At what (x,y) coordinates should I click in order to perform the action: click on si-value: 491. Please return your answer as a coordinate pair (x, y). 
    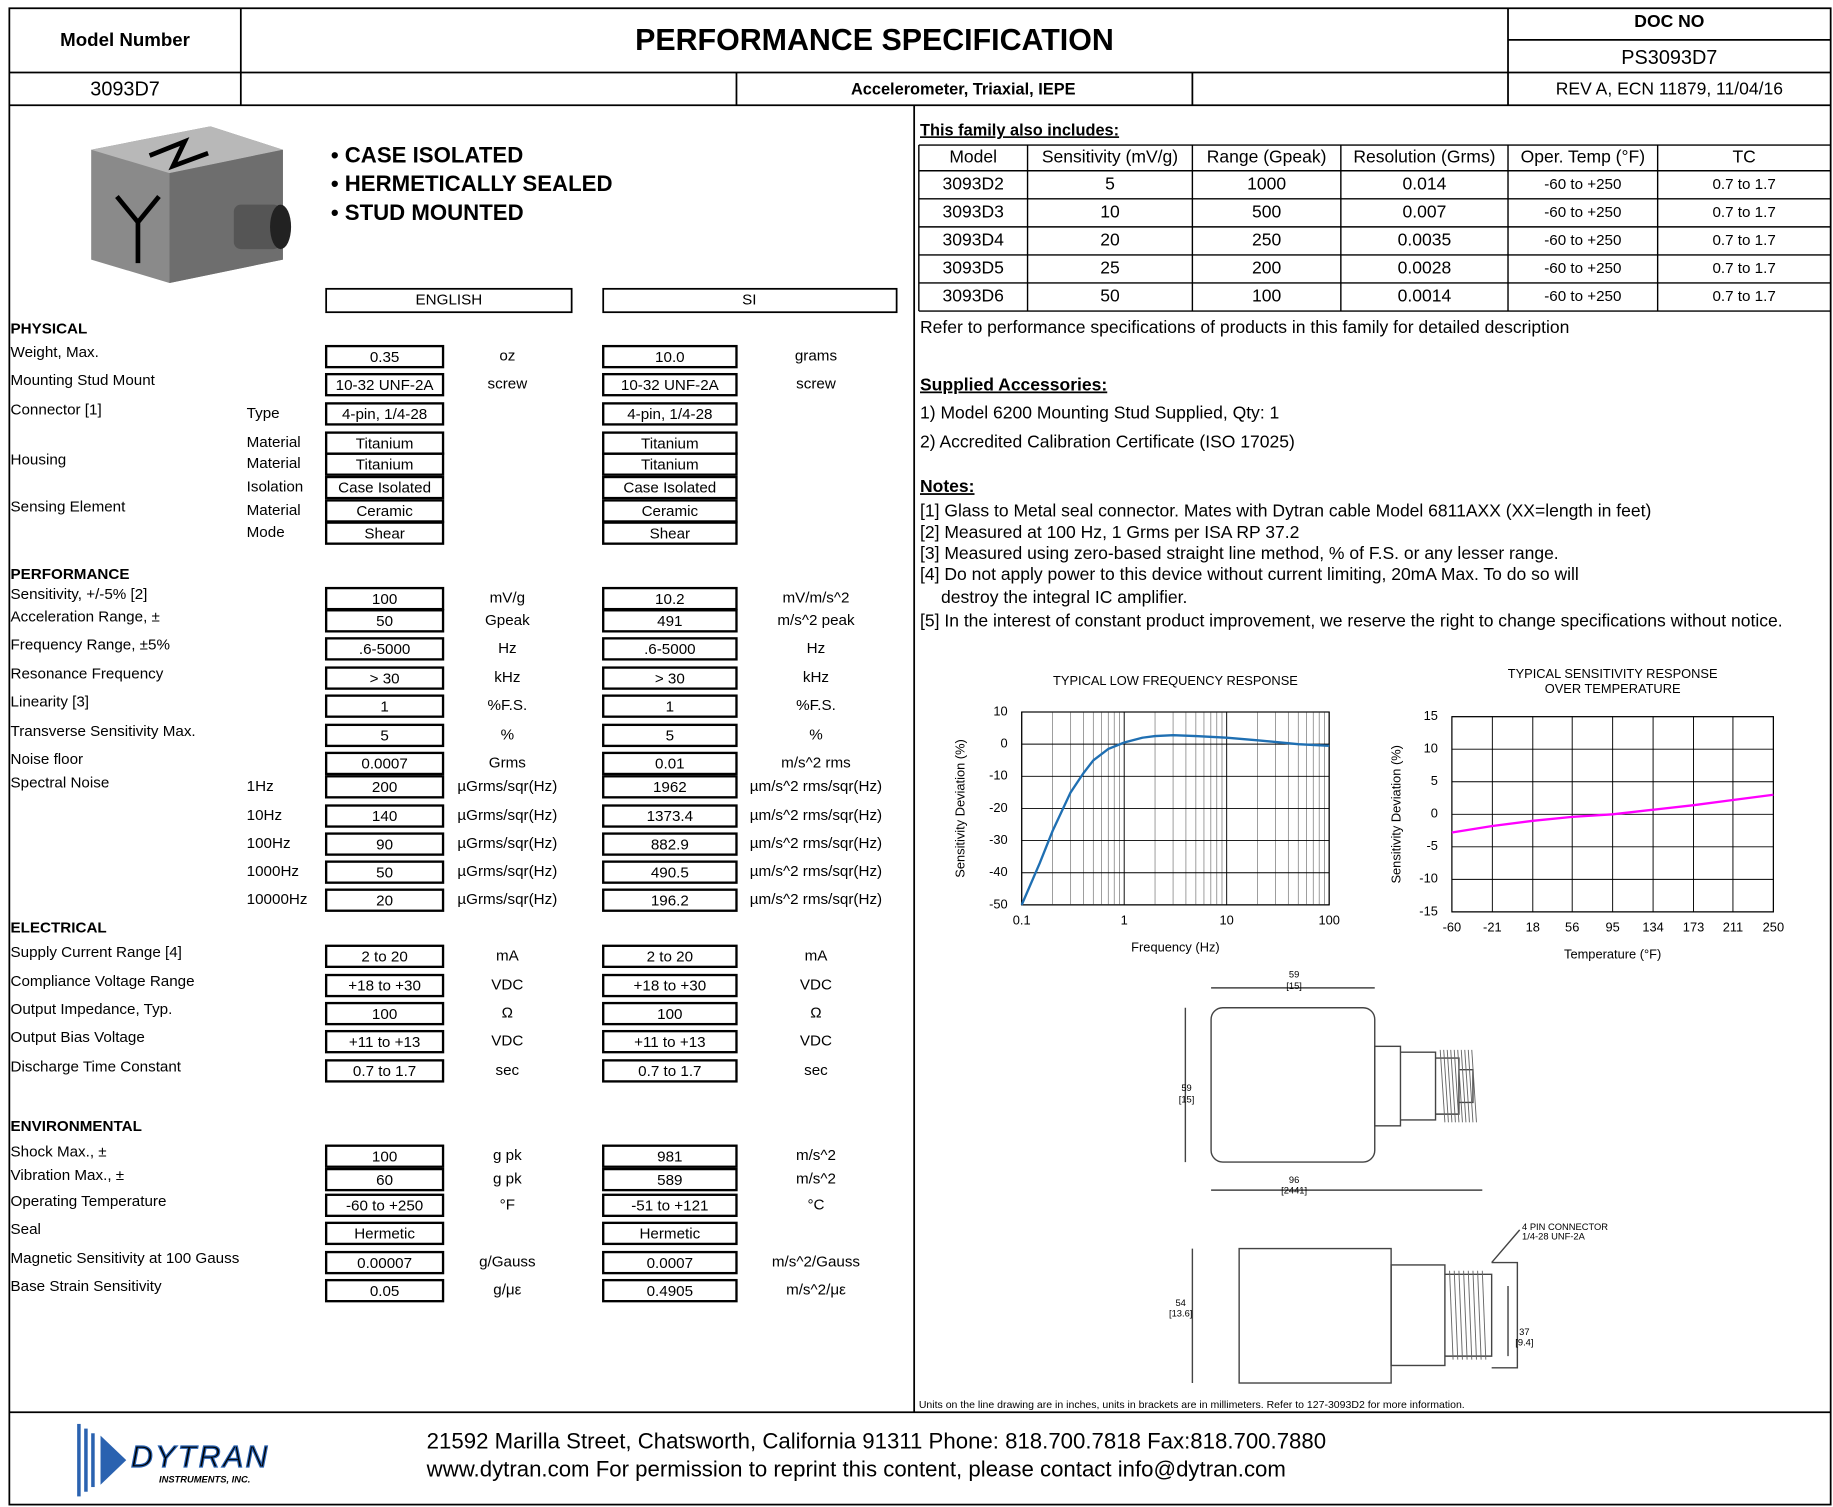
    Looking at the image, I should click on (669, 621).